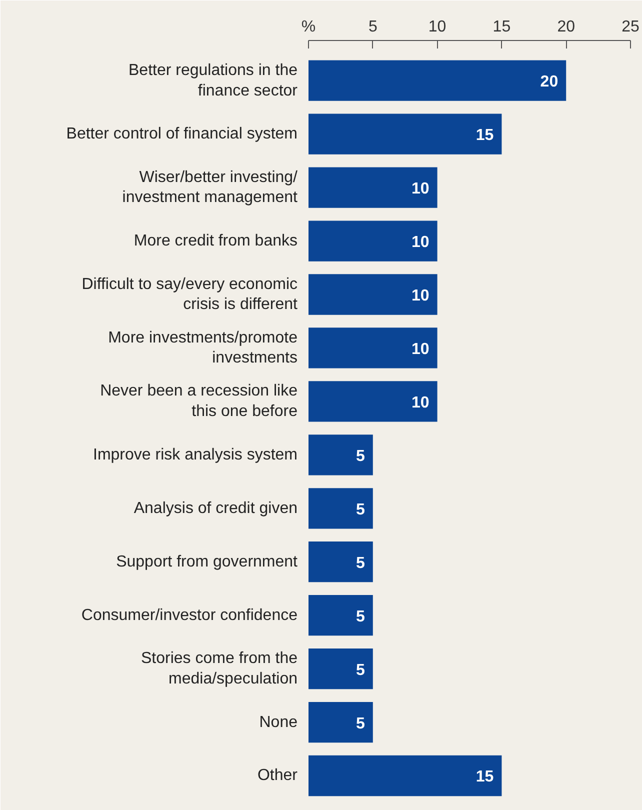  Describe the element at coordinates (213, 81) in the screenshot. I see `y-tick-label: Better regulations in the finance sector` at that location.